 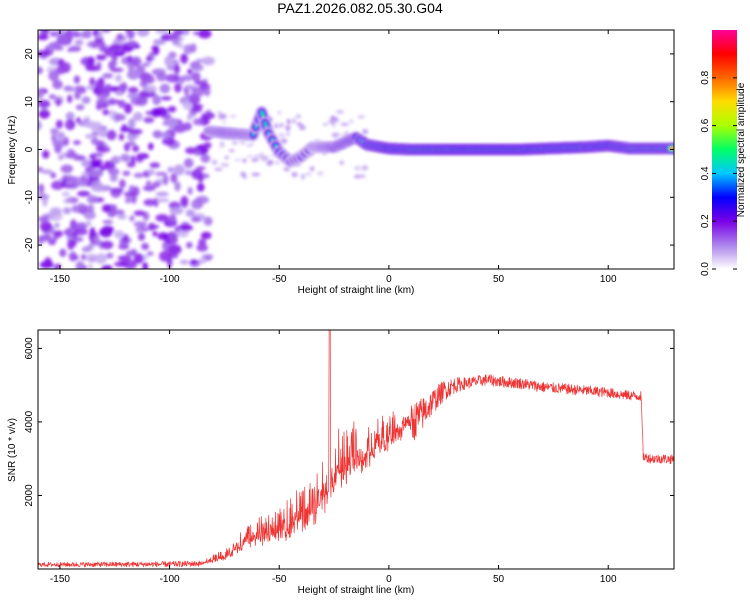 I want to click on colorbar-tick-label: 0.0, so click(x=705, y=269).